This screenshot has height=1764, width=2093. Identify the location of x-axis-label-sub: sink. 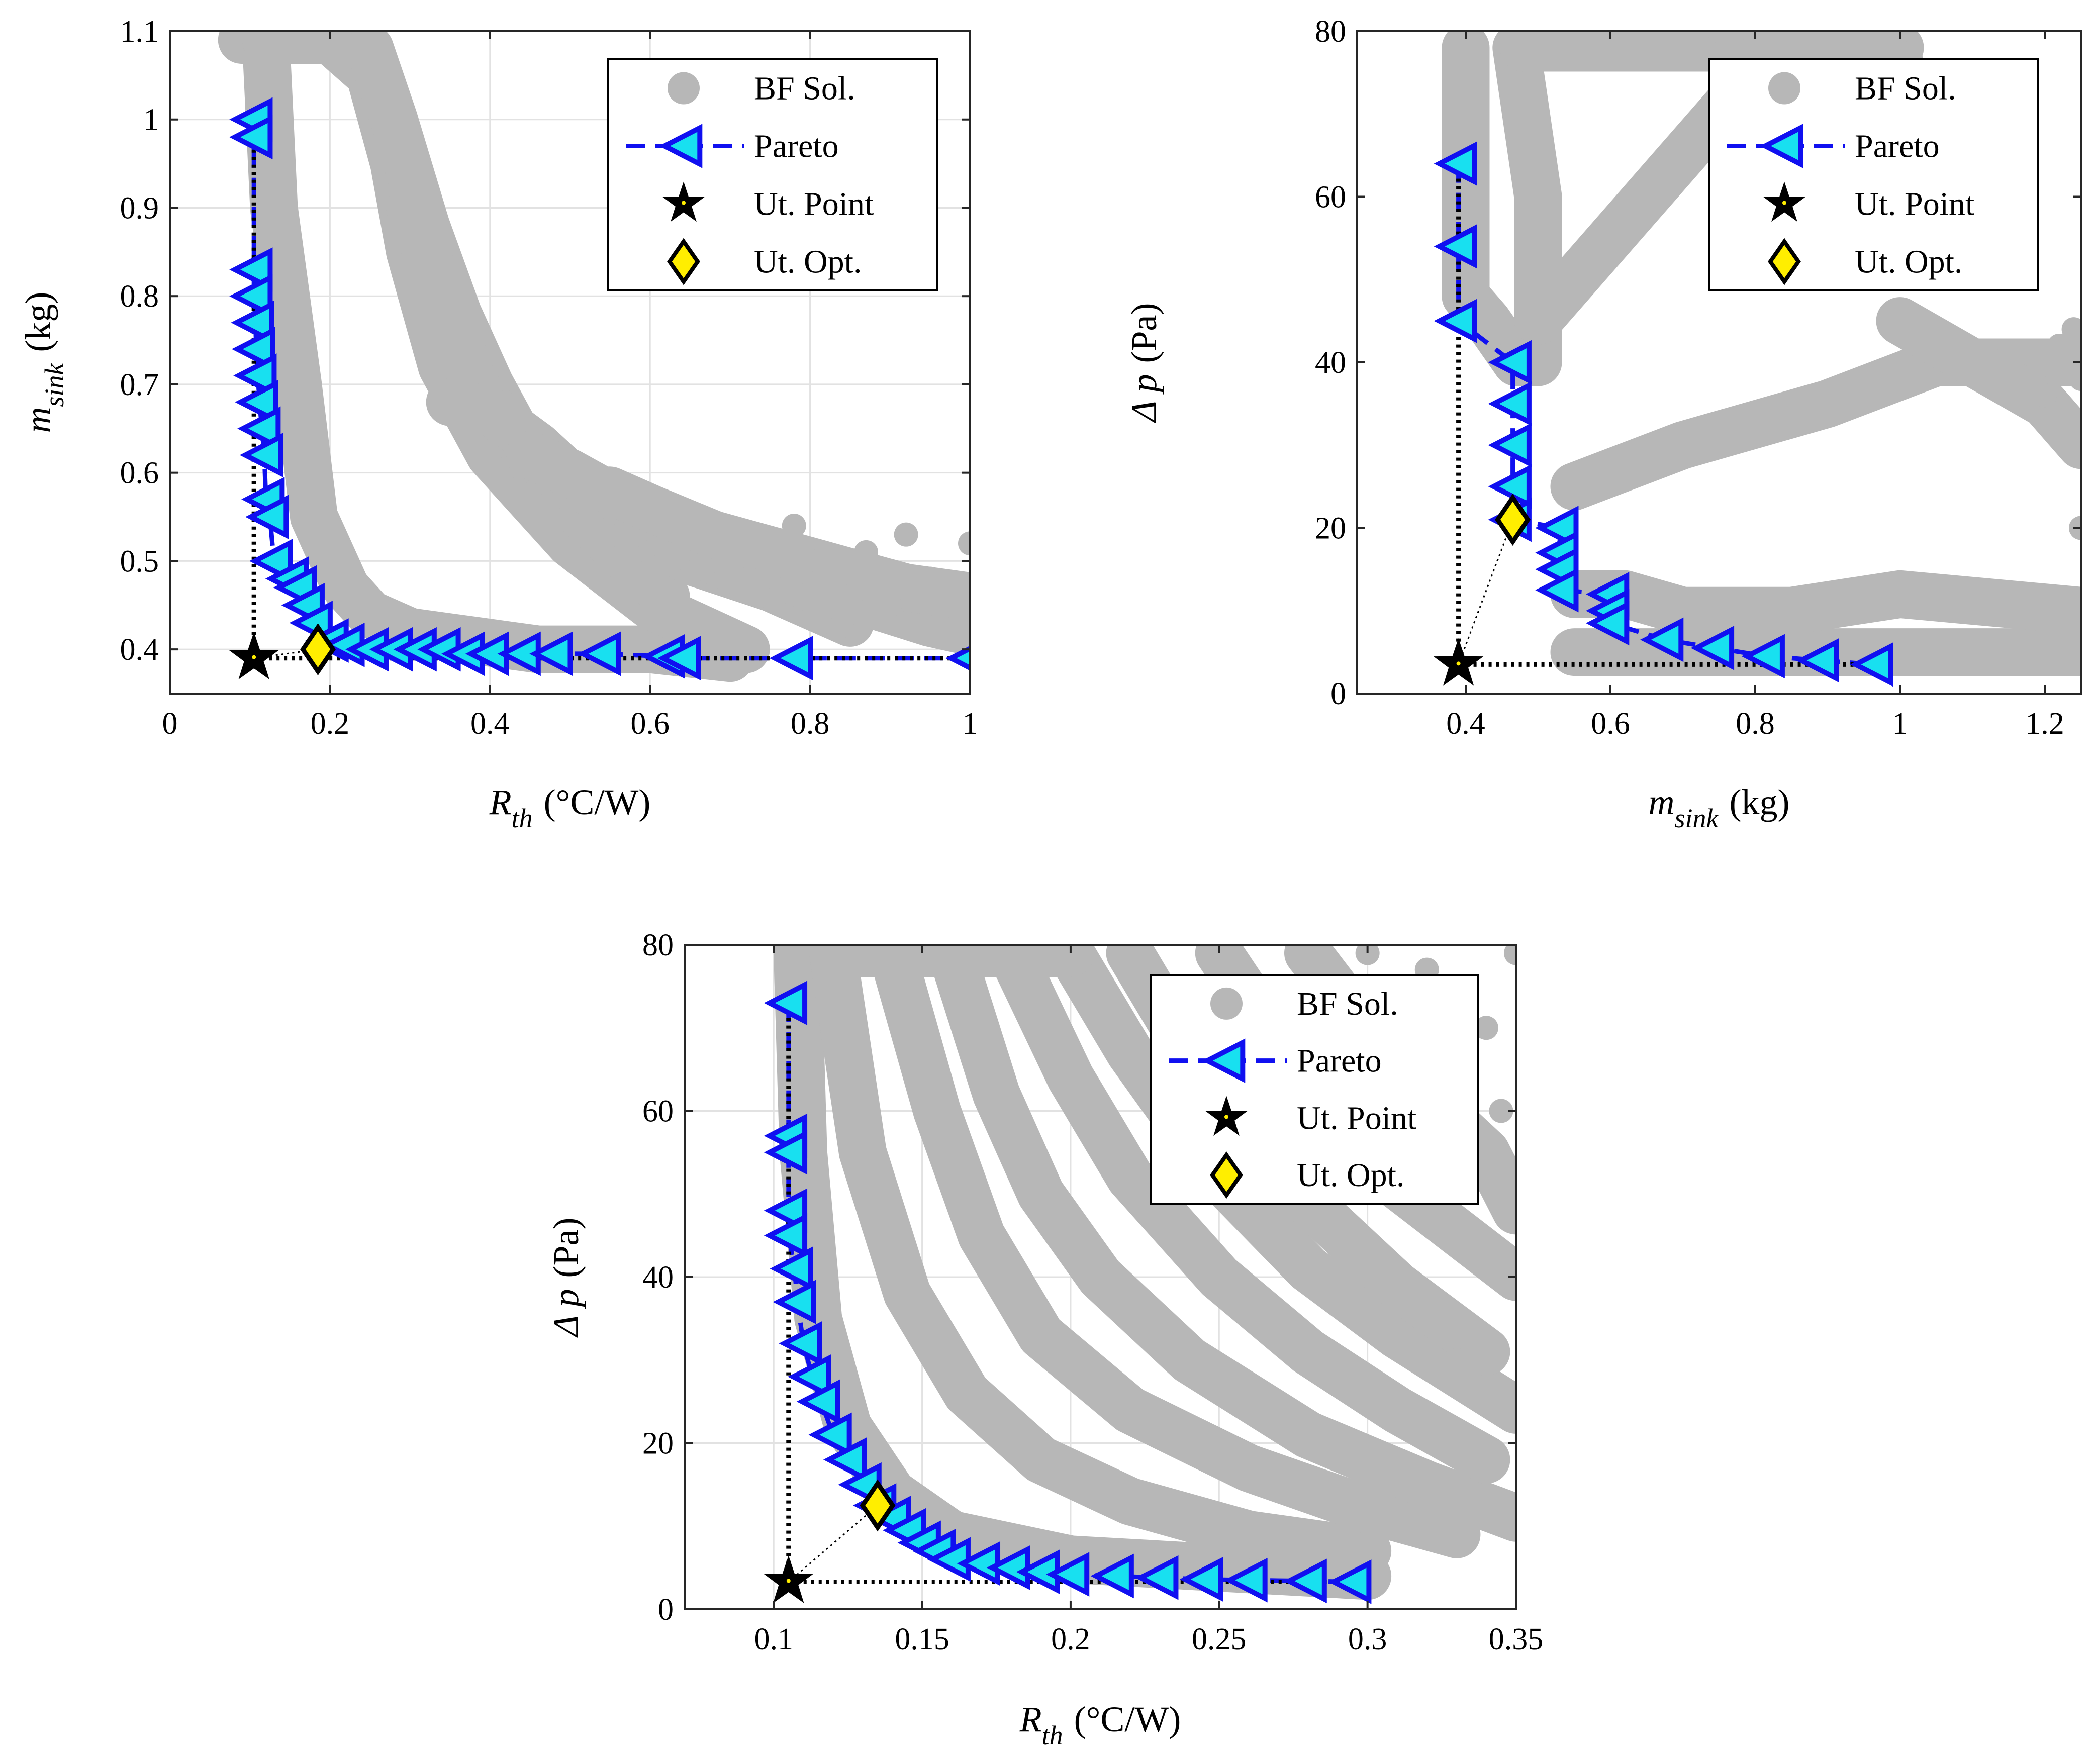
(1697, 818).